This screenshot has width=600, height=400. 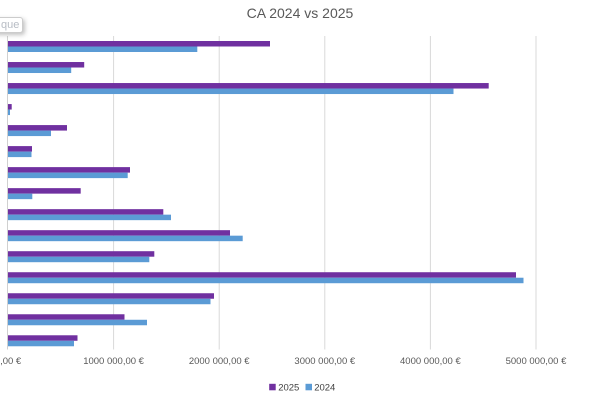 What do you see at coordinates (219, 361) in the screenshot?
I see `svg-text: 2000 000,00 €` at bounding box center [219, 361].